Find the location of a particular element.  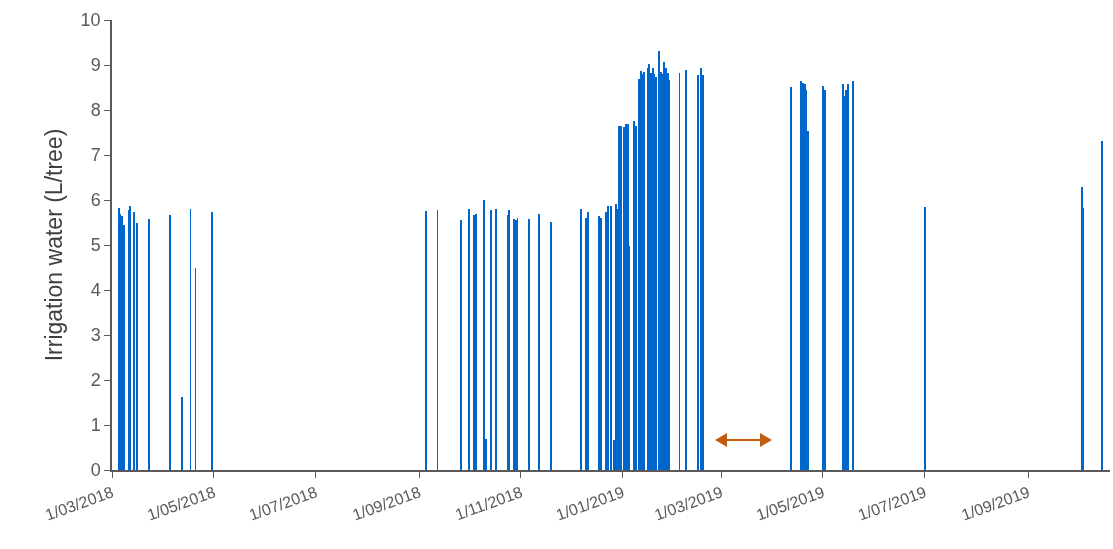

y-tick-label: 4 is located at coordinates (95, 290).